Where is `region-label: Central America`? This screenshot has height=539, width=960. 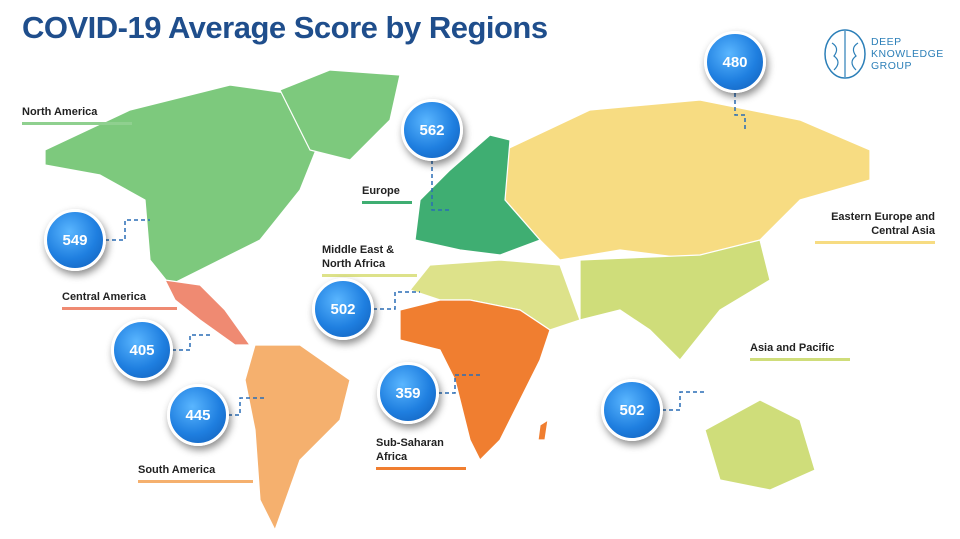 region-label: Central America is located at coordinates (119, 300).